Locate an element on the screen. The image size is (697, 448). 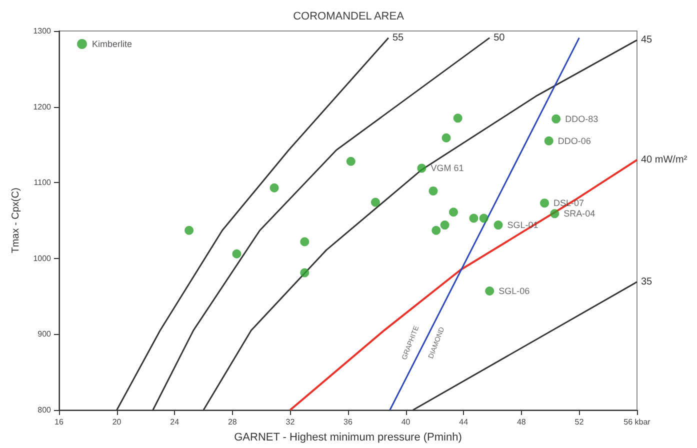
y-tick-label: 800 is located at coordinates (45, 410).